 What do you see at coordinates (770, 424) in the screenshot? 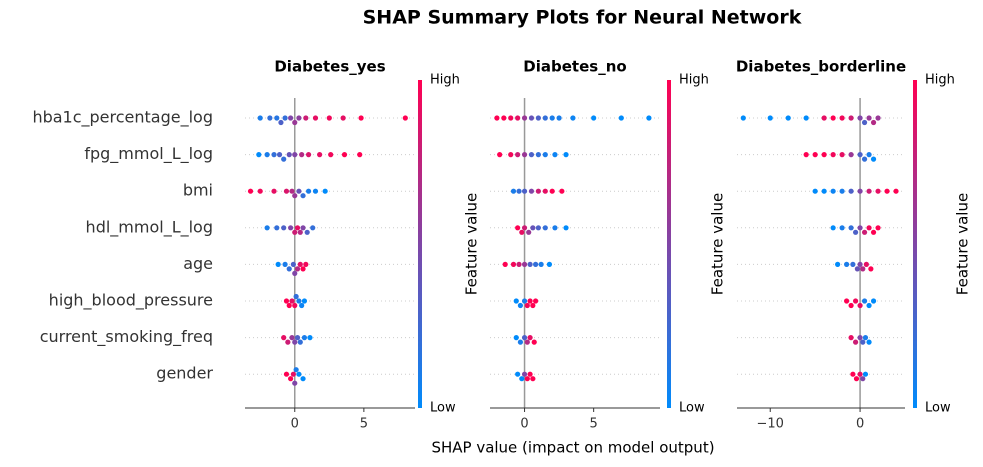
I see `x-tick-label: −10` at bounding box center [770, 424].